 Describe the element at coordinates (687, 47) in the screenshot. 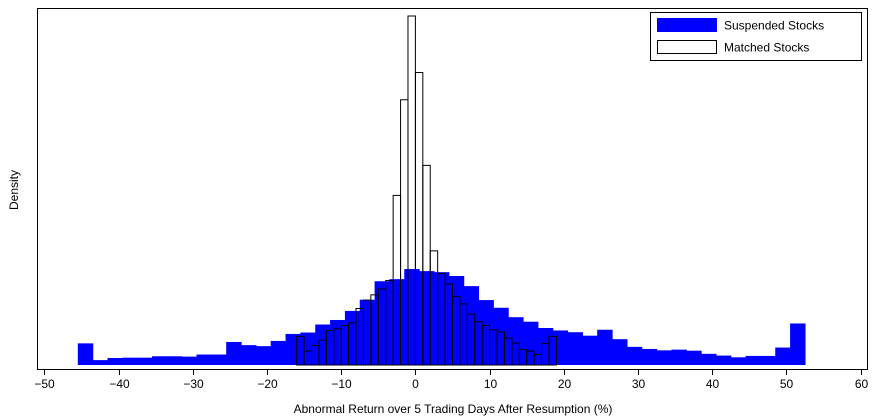

I see `legend-swatch-matched` at that location.